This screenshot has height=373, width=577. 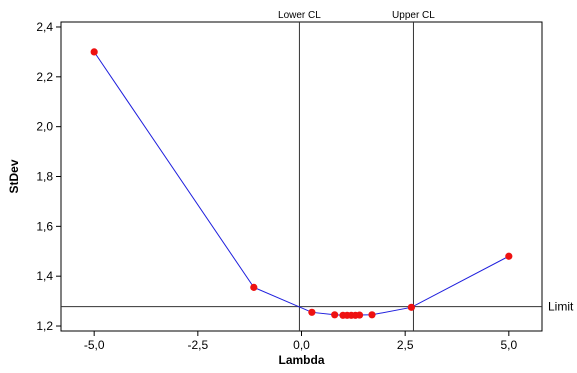 What do you see at coordinates (44, 177) in the screenshot?
I see `y-tick-label: 1,8` at bounding box center [44, 177].